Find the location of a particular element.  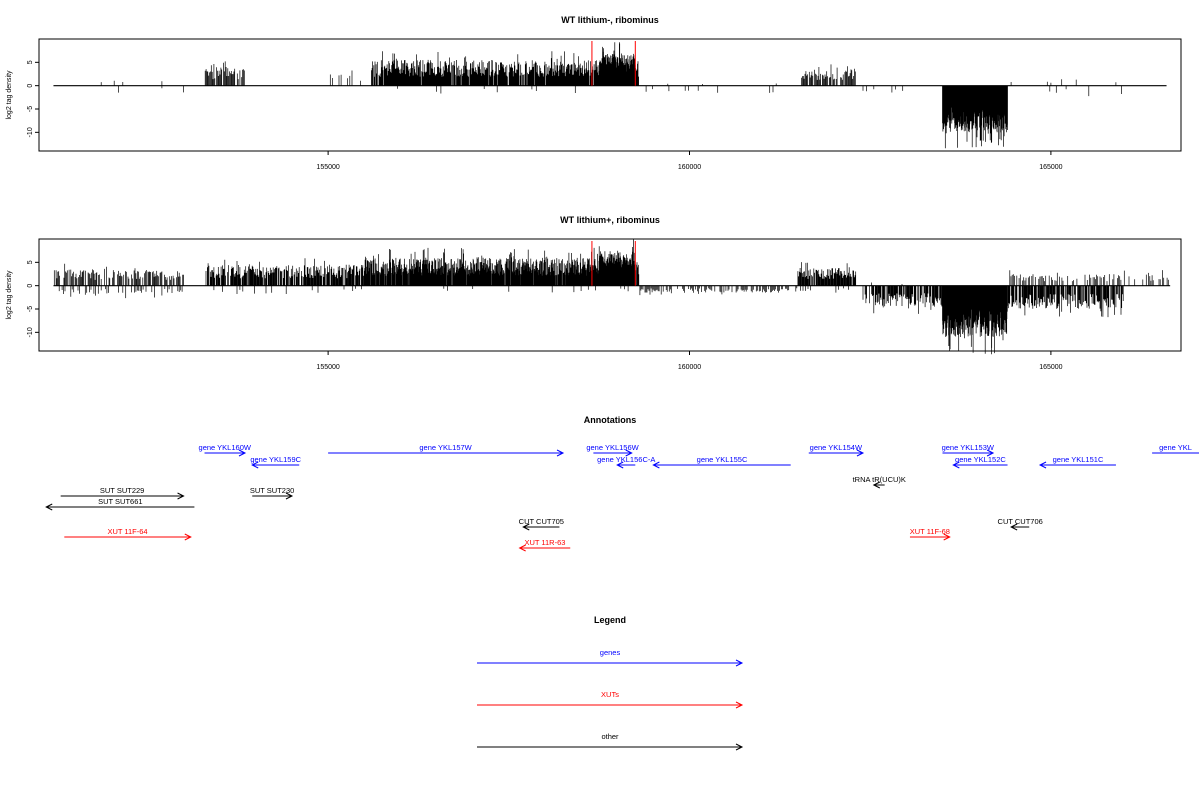

annotation-feature: gene YKL155C is located at coordinates (721, 462).